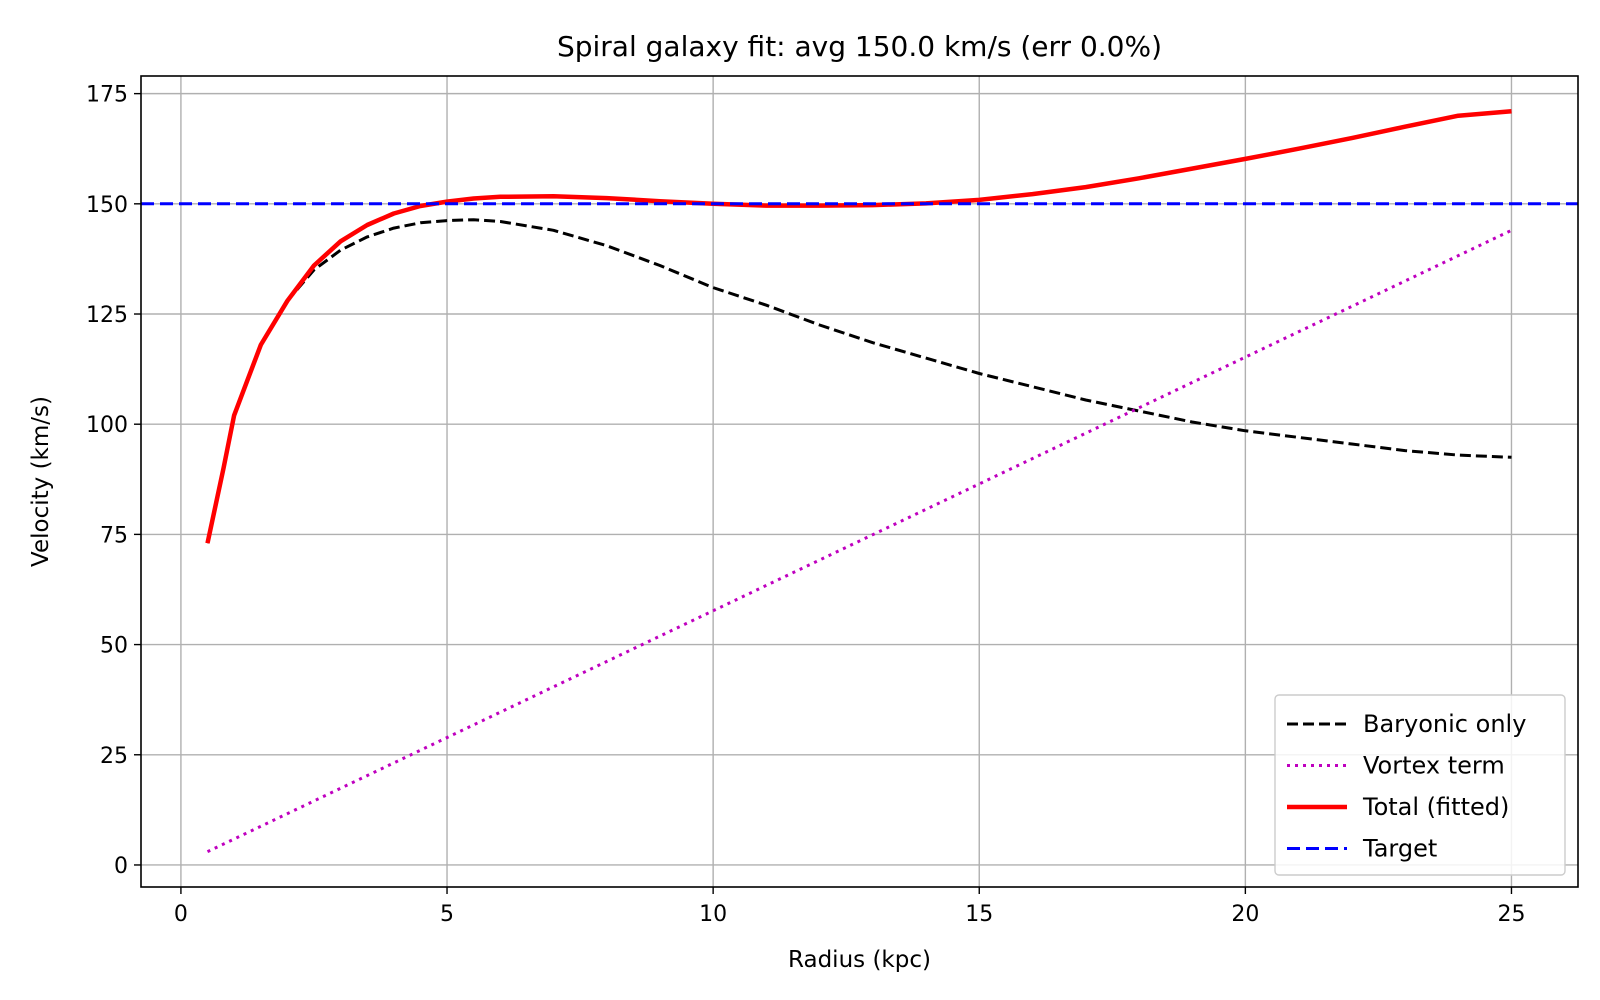  I want to click on y-tick-label: 100, so click(107, 425).